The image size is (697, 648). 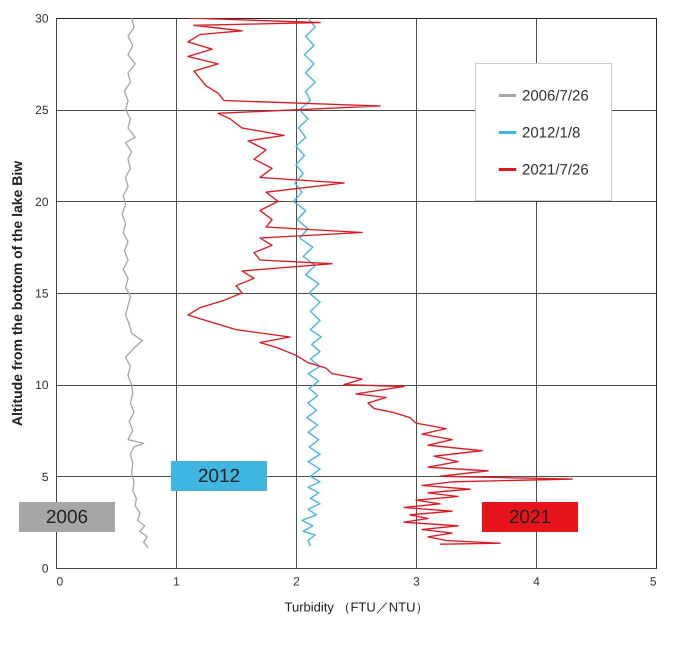 What do you see at coordinates (17, 293) in the screenshot?
I see `y-axis-title: Altitude from the bottom of the lake Biw` at bounding box center [17, 293].